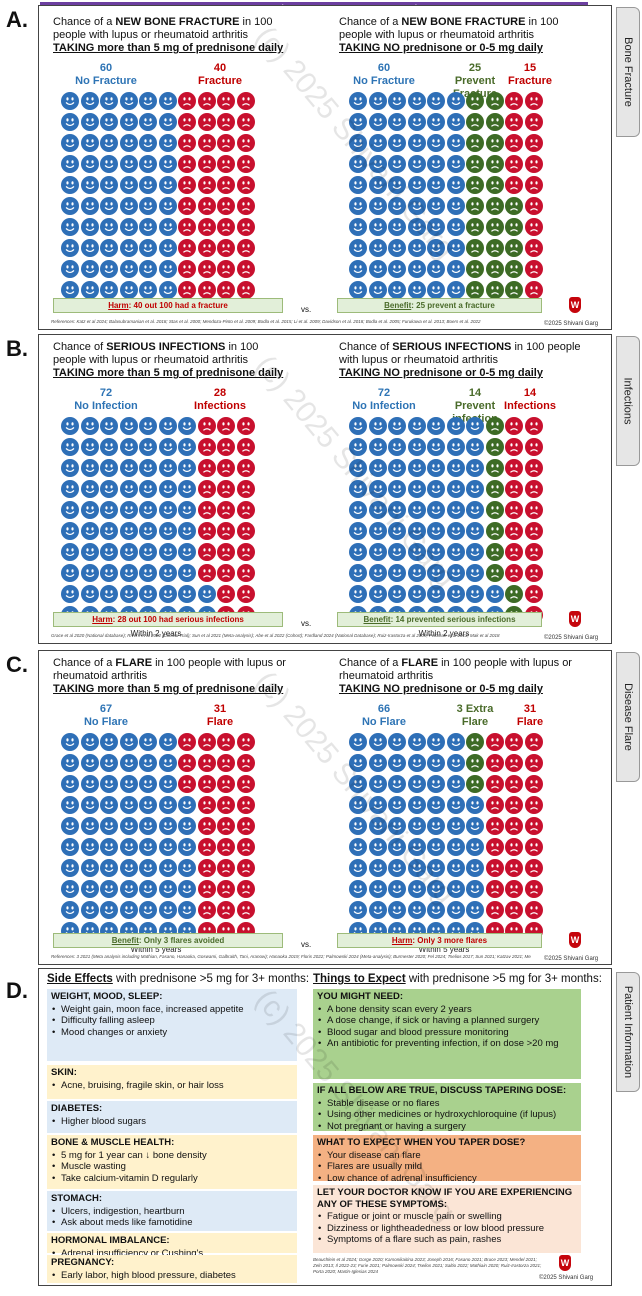 The width and height of the screenshot is (642, 1296). Describe the element at coordinates (475, 68) in the screenshot. I see `group-count: 25` at that location.